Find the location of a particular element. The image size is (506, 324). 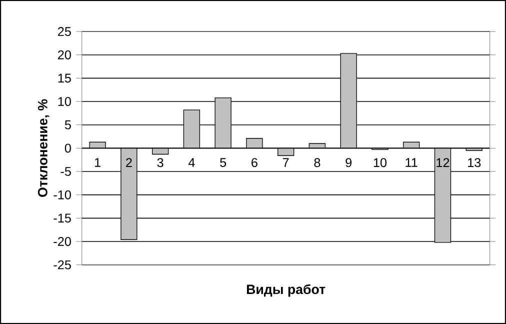

y-tick-label: -10 is located at coordinates (62, 195).